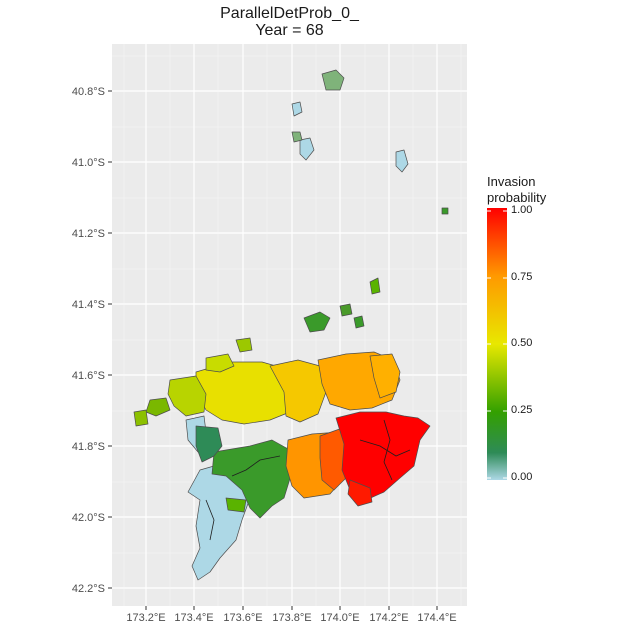  Describe the element at coordinates (522, 343) in the screenshot. I see `legend-label: 0.50` at that location.